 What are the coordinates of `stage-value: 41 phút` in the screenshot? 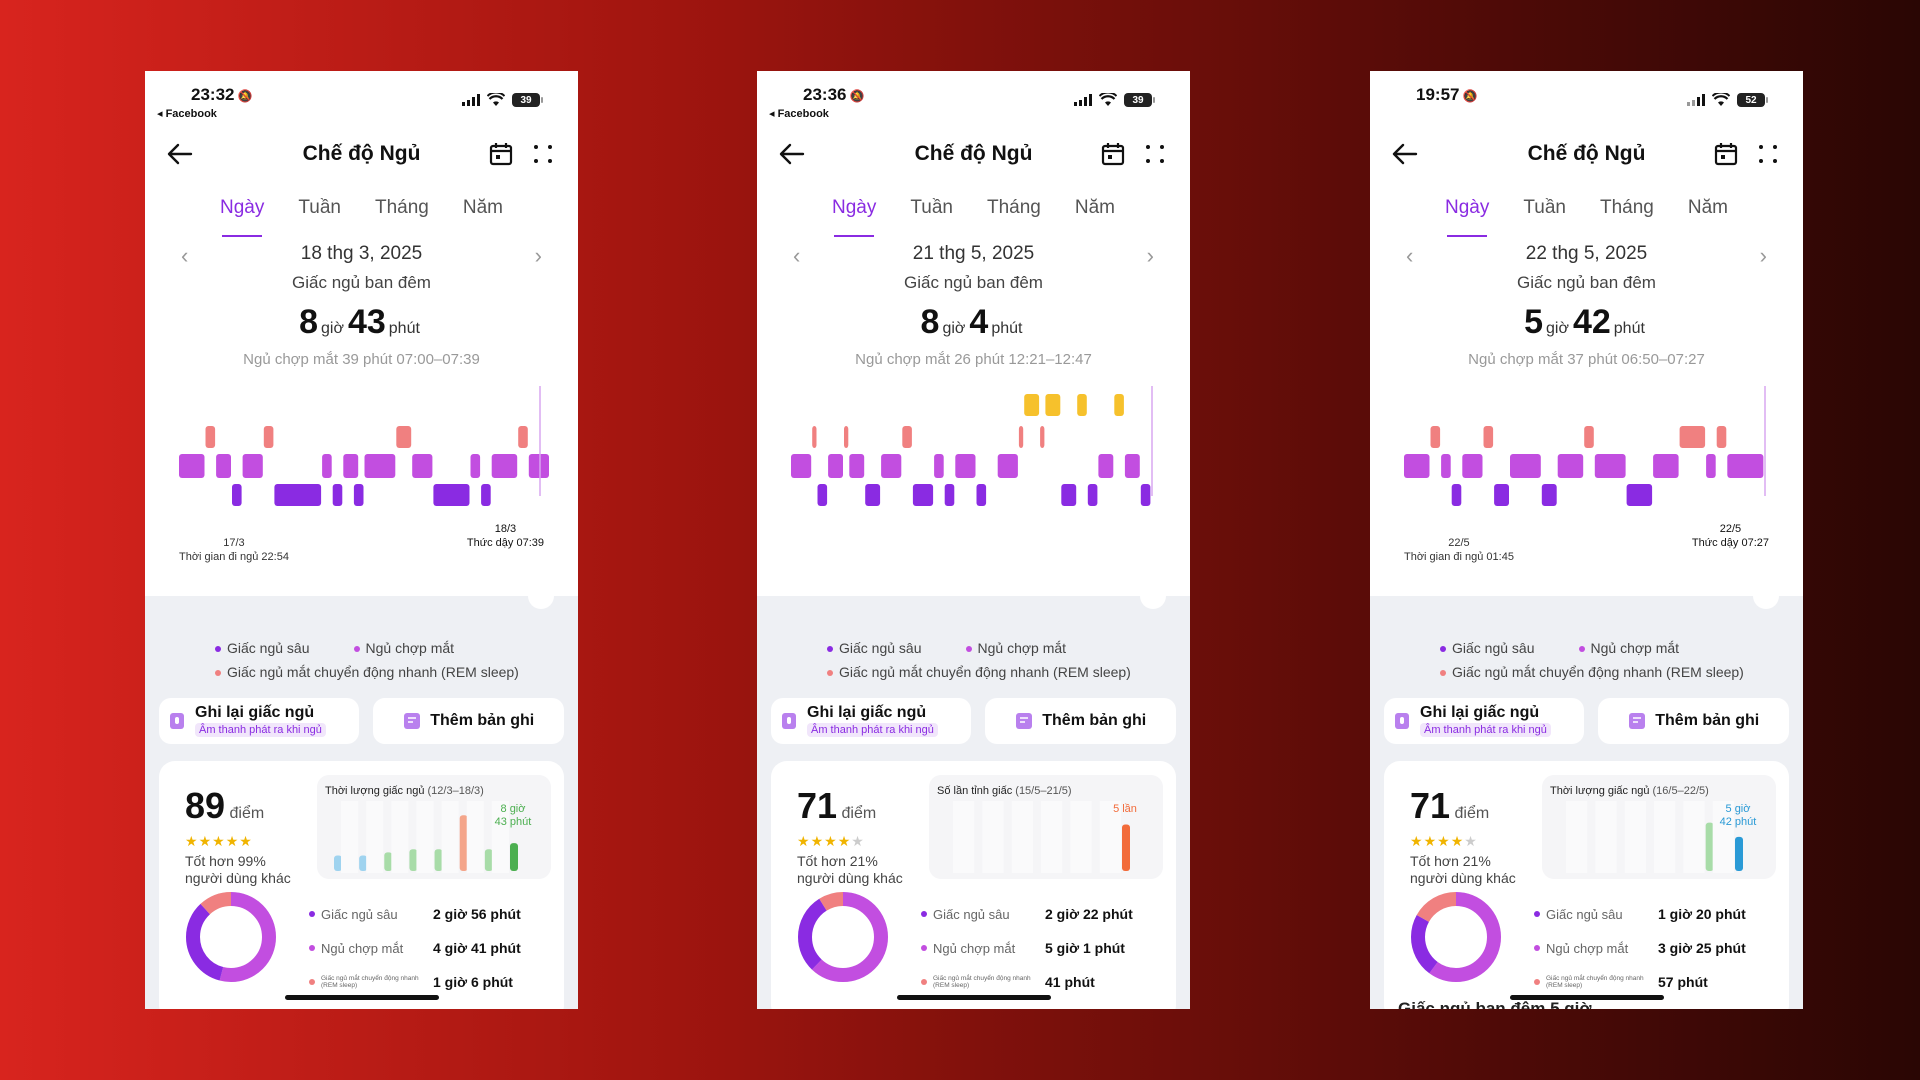 It's located at (1070, 982).